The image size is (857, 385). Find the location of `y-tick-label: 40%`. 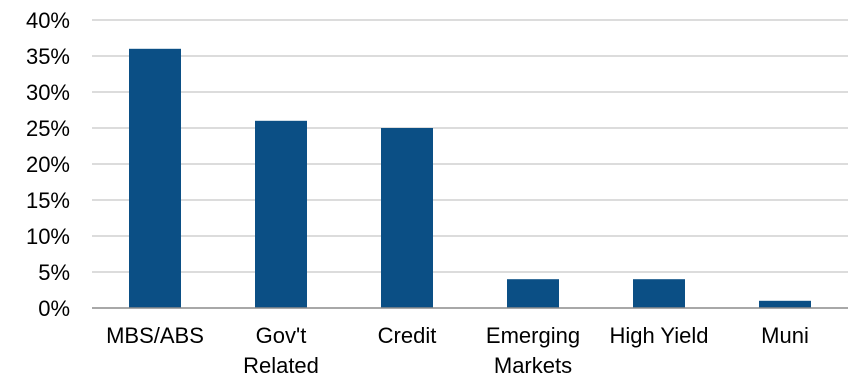

y-tick-label: 40% is located at coordinates (48, 20).